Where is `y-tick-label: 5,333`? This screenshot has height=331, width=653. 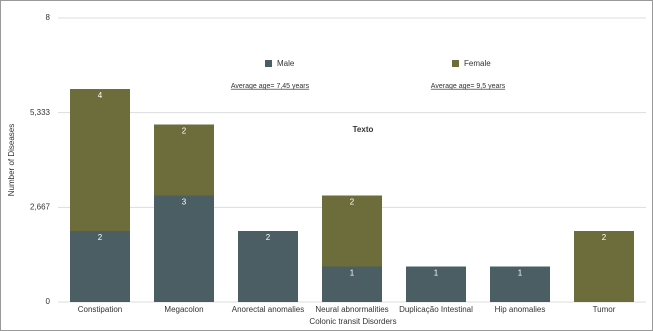
y-tick-label: 5,333 is located at coordinates (40, 112).